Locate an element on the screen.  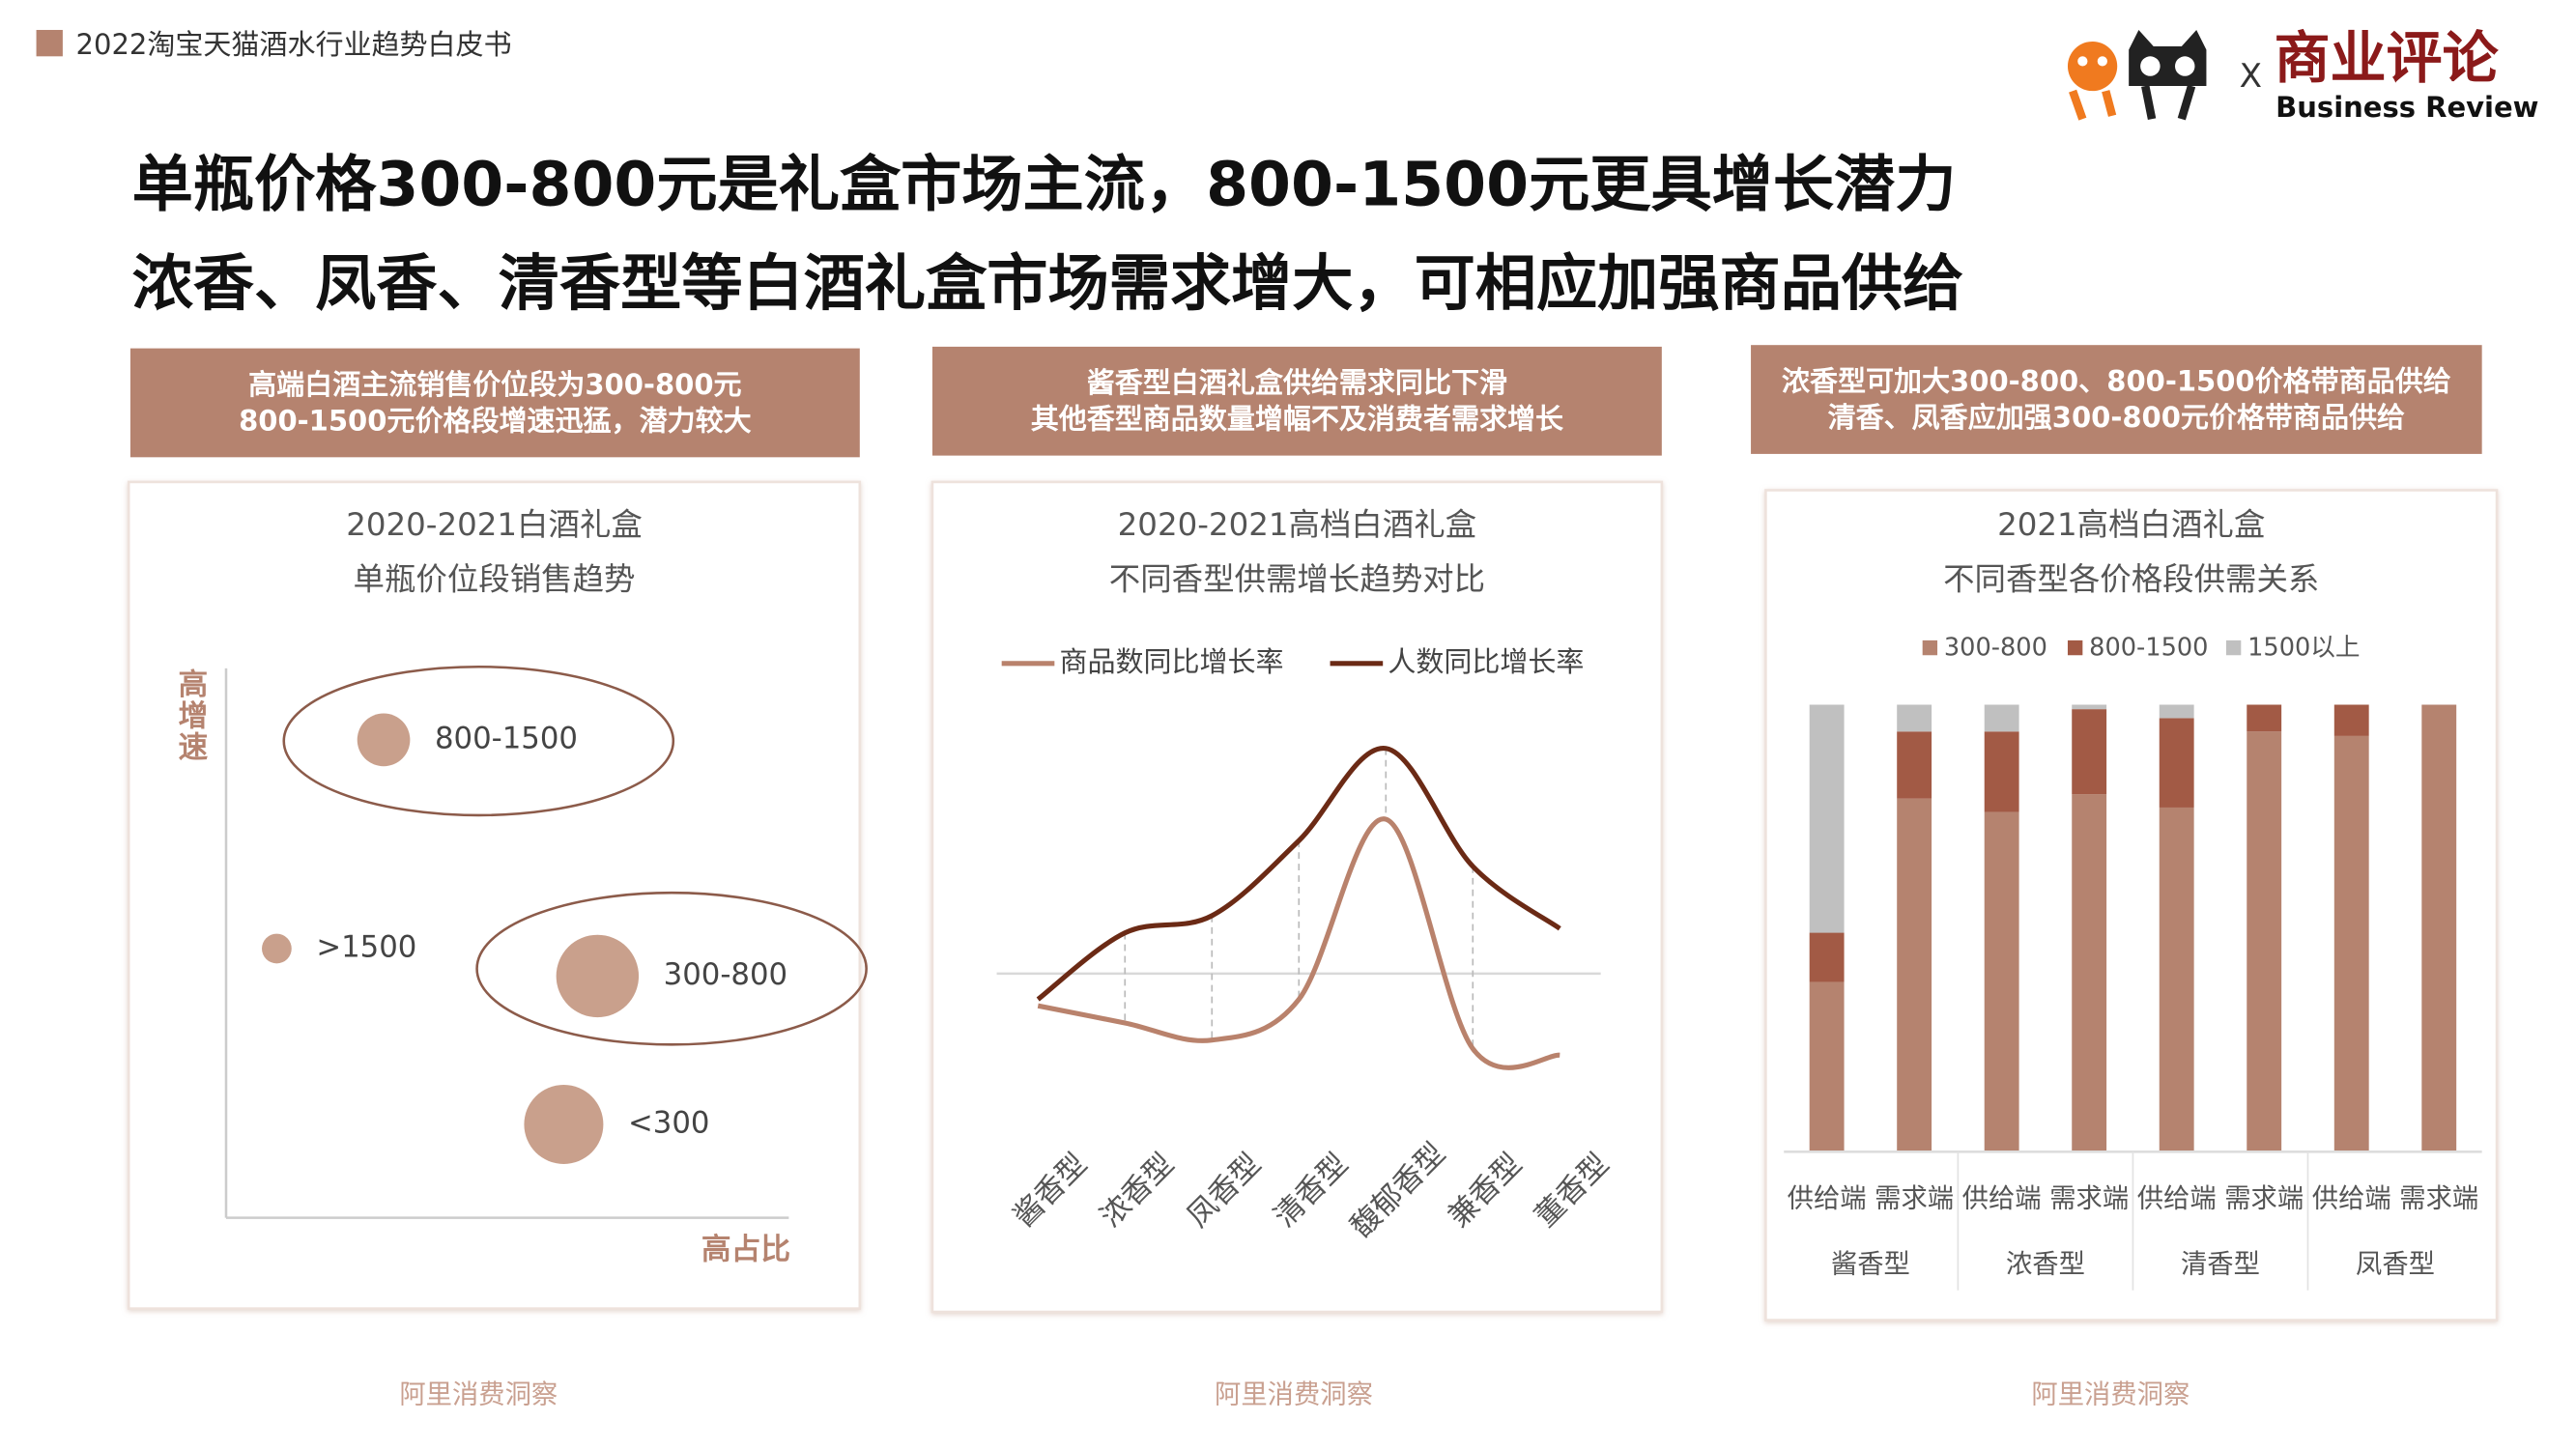
bubble-label: 800-1500 is located at coordinates (507, 738).